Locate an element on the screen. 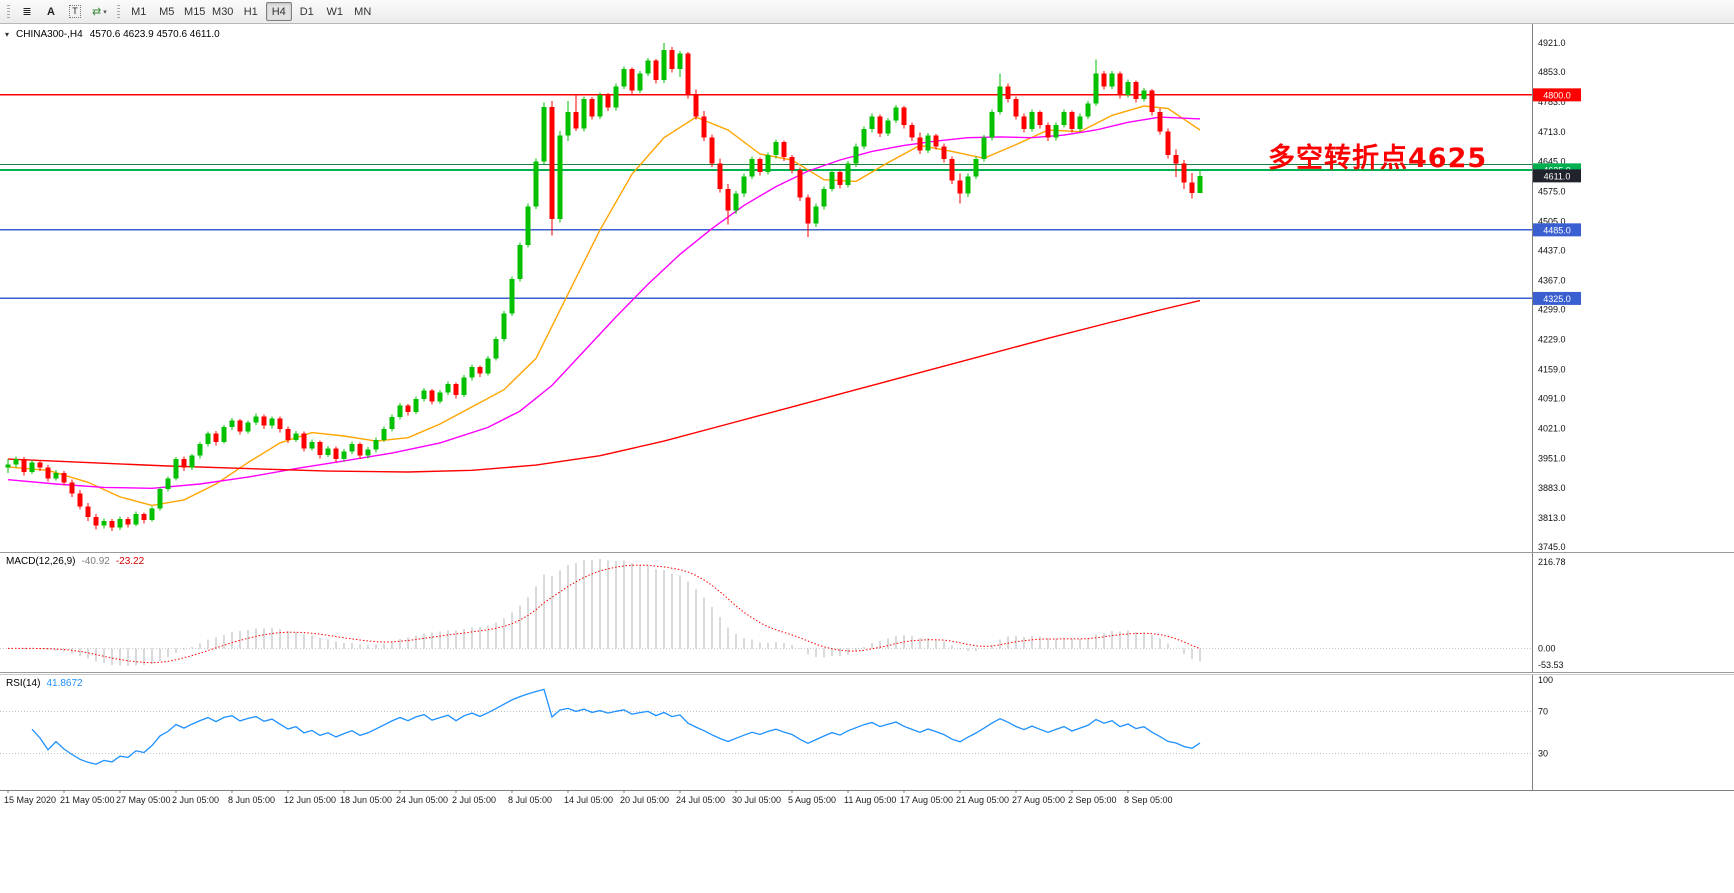  timeframe-button-d1: D1 is located at coordinates (307, 11).